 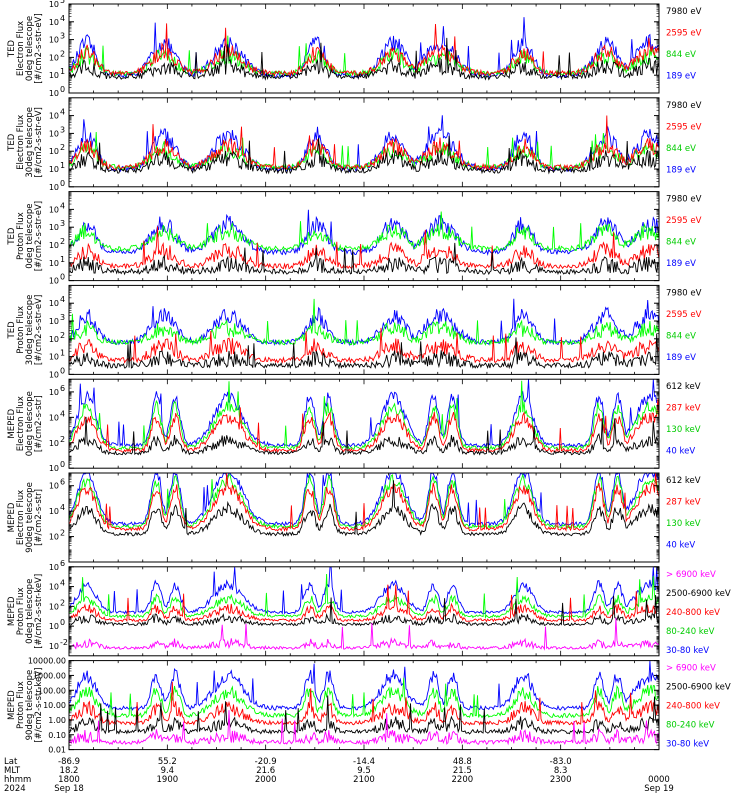 What do you see at coordinates (364, 762) in the screenshot?
I see `xaxis-tick-label: -14.4` at bounding box center [364, 762].